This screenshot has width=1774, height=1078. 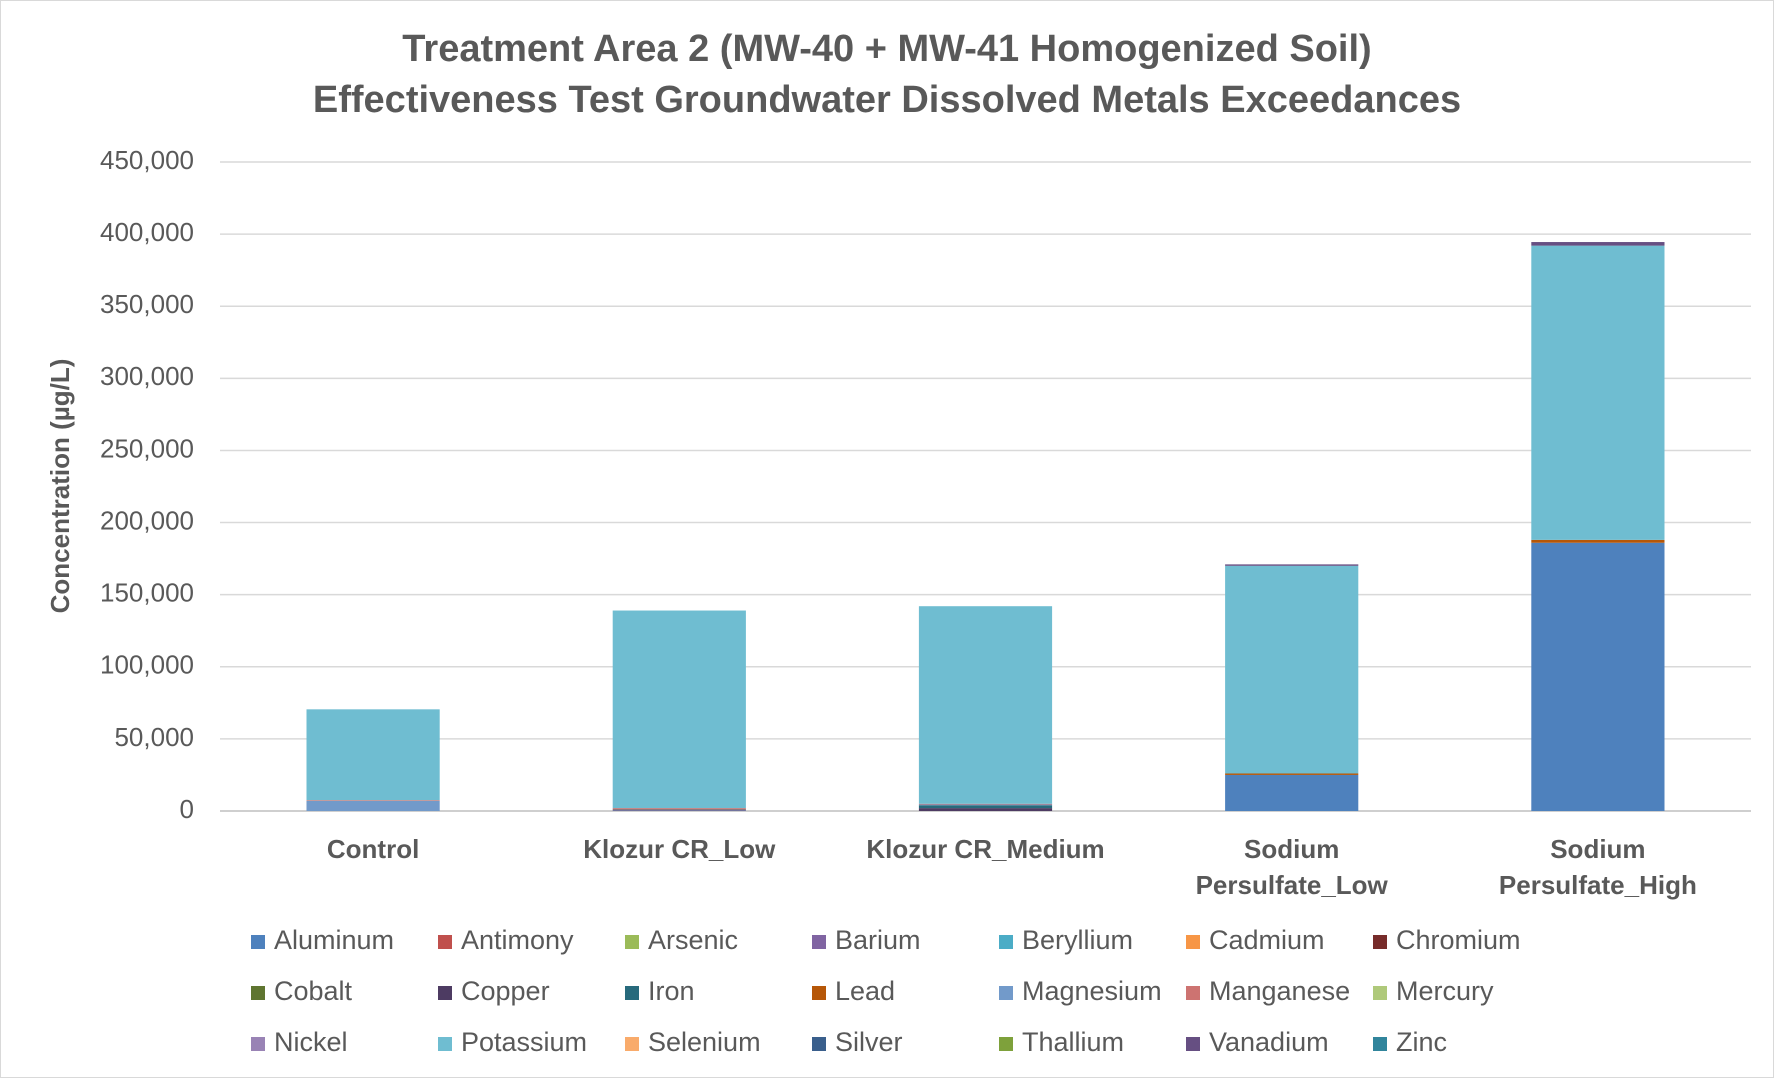 What do you see at coordinates (147, 376) in the screenshot?
I see `y-tick-label: 300,000` at bounding box center [147, 376].